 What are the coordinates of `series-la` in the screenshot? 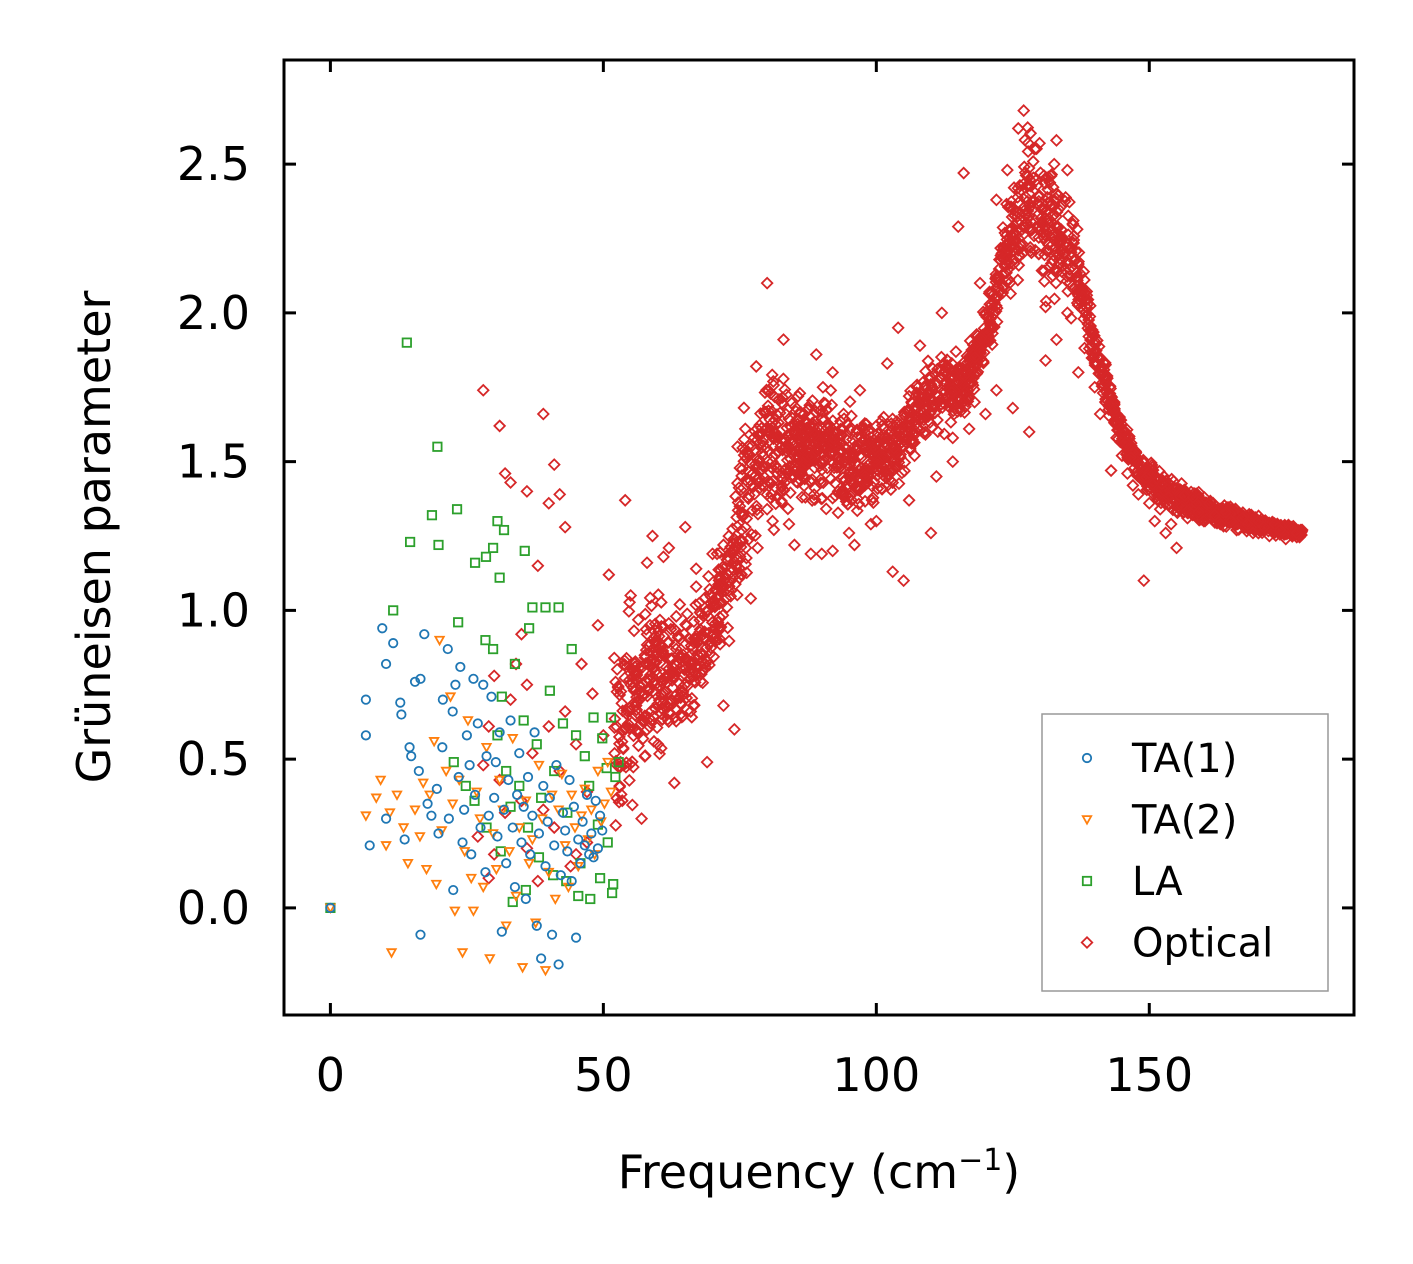 It's located at (474, 625).